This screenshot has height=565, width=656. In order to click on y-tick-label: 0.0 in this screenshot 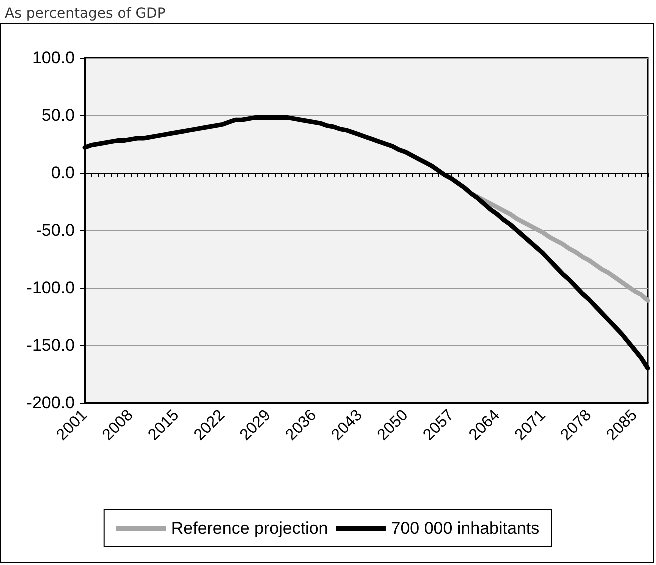, I will do `click(63, 173)`.